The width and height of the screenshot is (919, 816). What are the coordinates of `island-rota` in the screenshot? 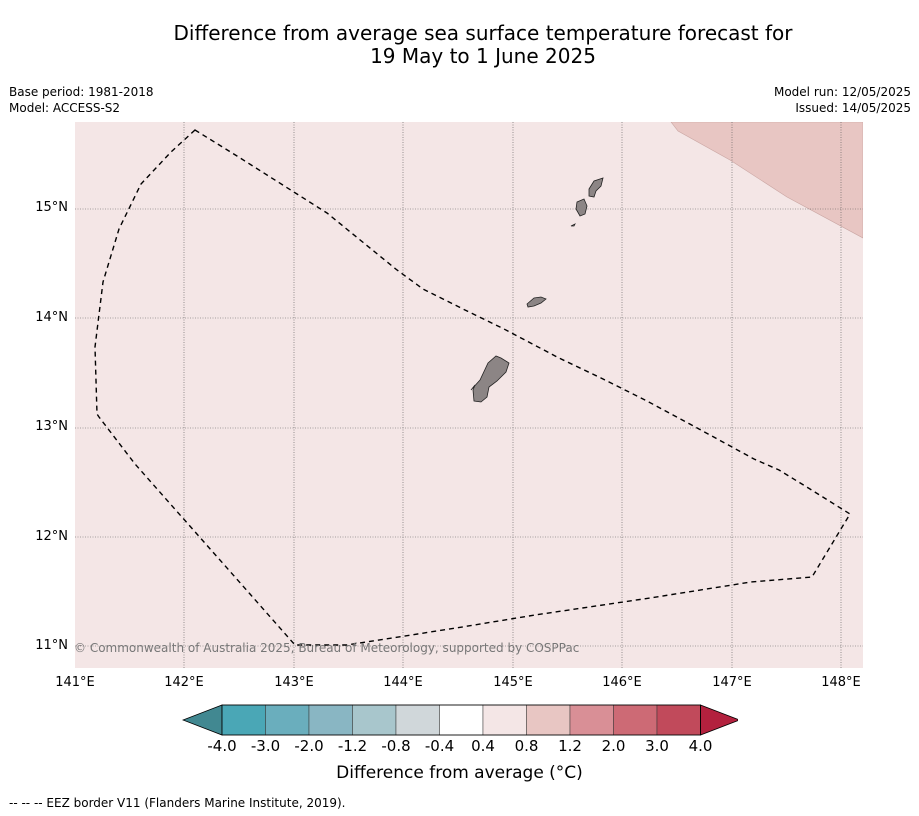 It's located at (536, 302).